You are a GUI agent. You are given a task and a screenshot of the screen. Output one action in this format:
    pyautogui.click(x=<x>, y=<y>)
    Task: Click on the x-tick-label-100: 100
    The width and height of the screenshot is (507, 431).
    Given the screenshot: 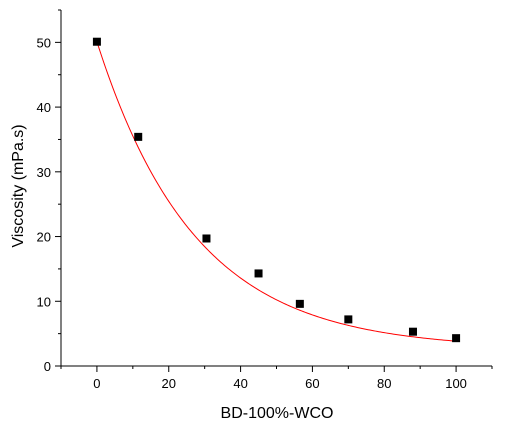 What is the action you would take?
    pyautogui.click(x=456, y=383)
    